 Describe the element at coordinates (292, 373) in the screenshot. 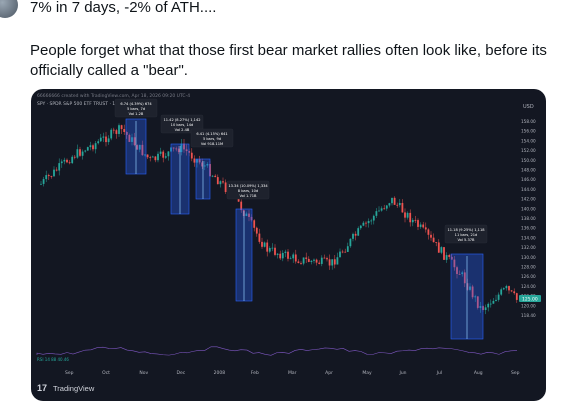

I see `x-tick-label: Mar` at that location.